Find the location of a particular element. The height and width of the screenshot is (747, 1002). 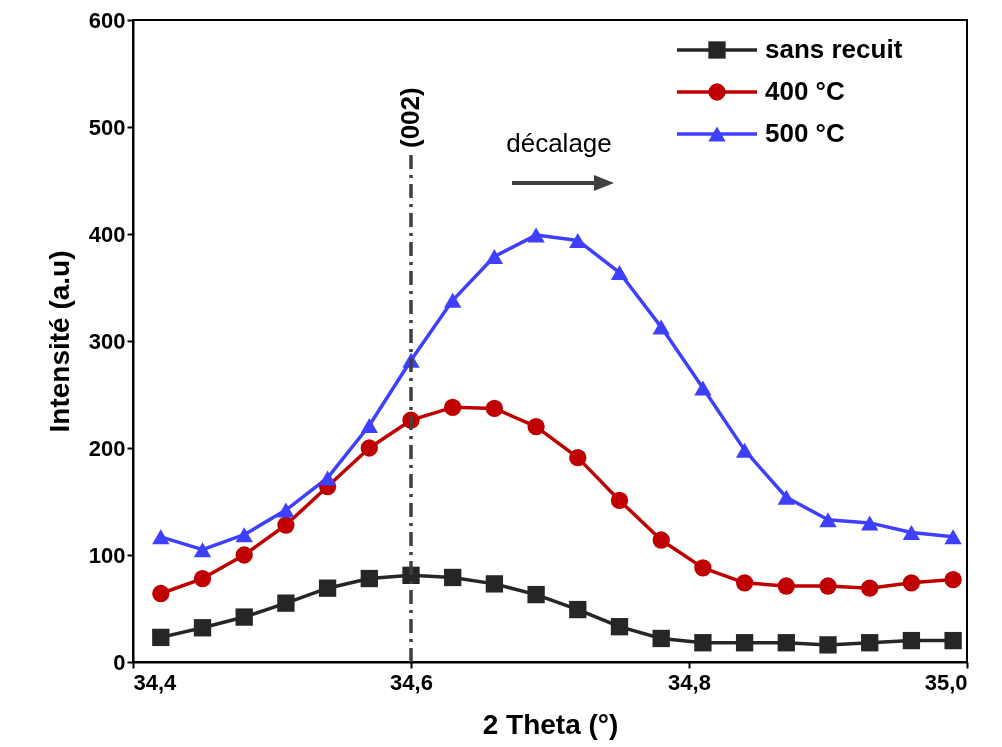

y-tick-label: 400 is located at coordinates (107, 234).